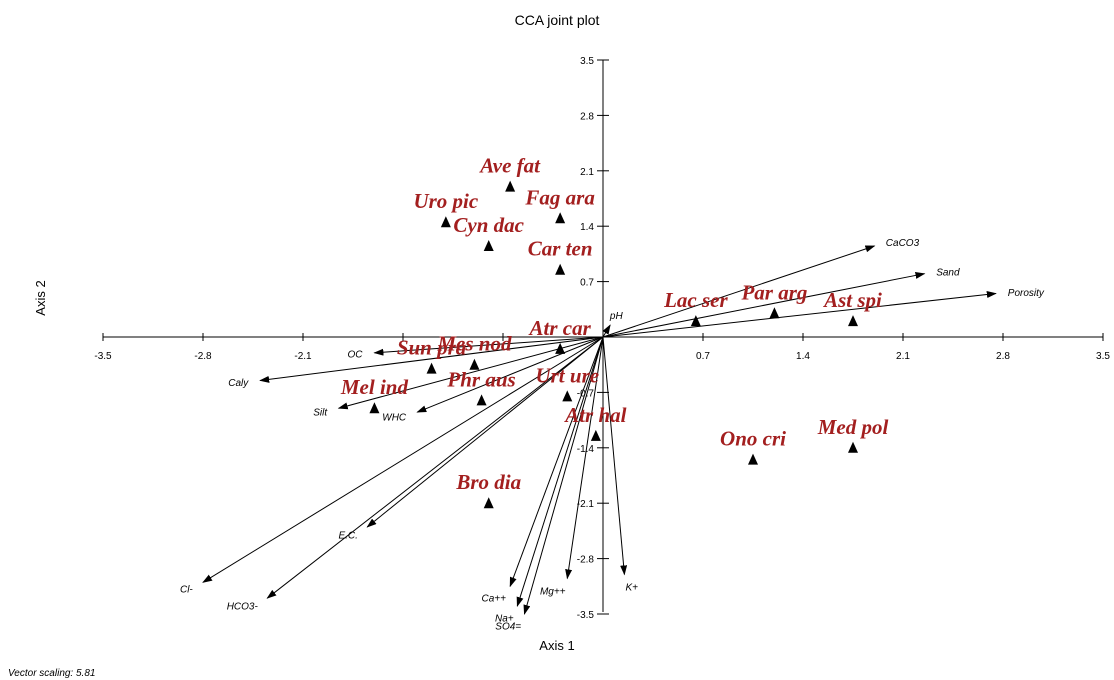 Image resolution: width=1114 pixels, height=680 pixels. What do you see at coordinates (493, 599) in the screenshot?
I see `vector-label: Ca++` at bounding box center [493, 599].